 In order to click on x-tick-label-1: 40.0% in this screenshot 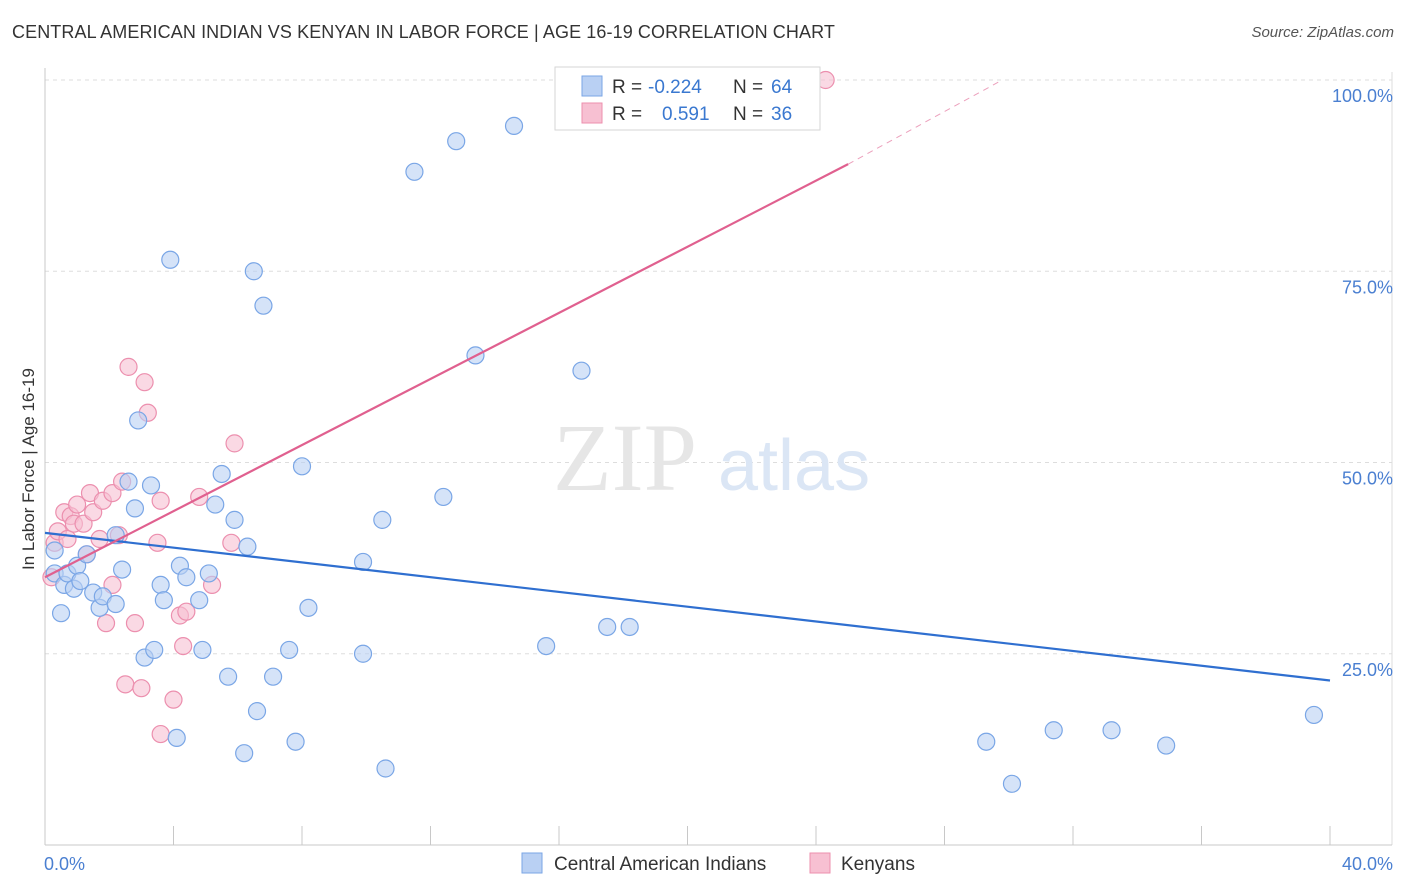, I will do `click(1367, 864)`.